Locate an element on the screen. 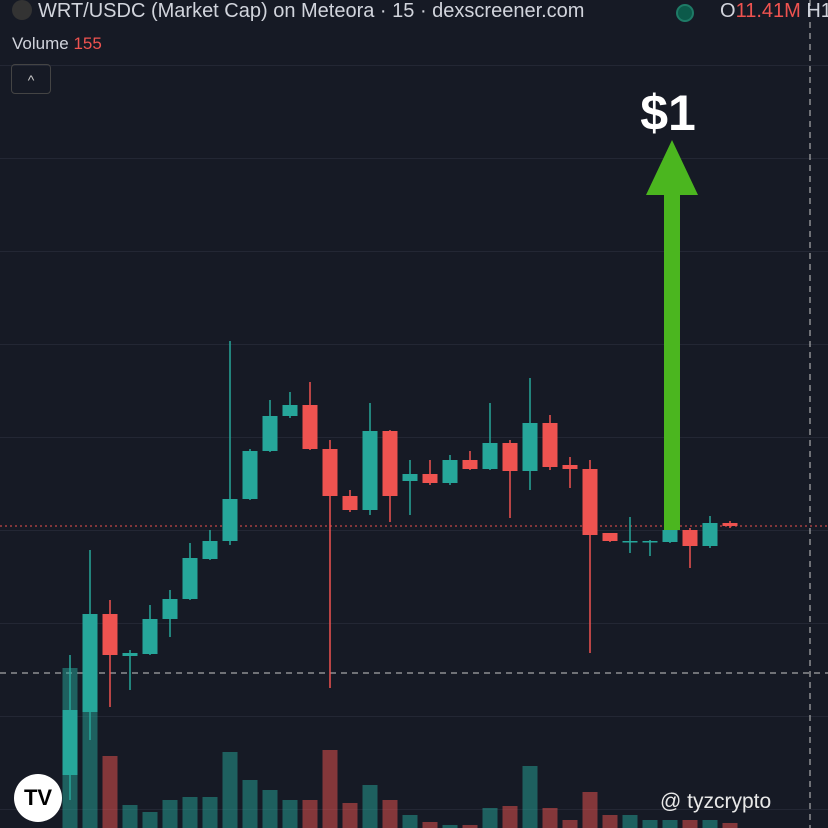  volume-value: 155 is located at coordinates (87, 43).